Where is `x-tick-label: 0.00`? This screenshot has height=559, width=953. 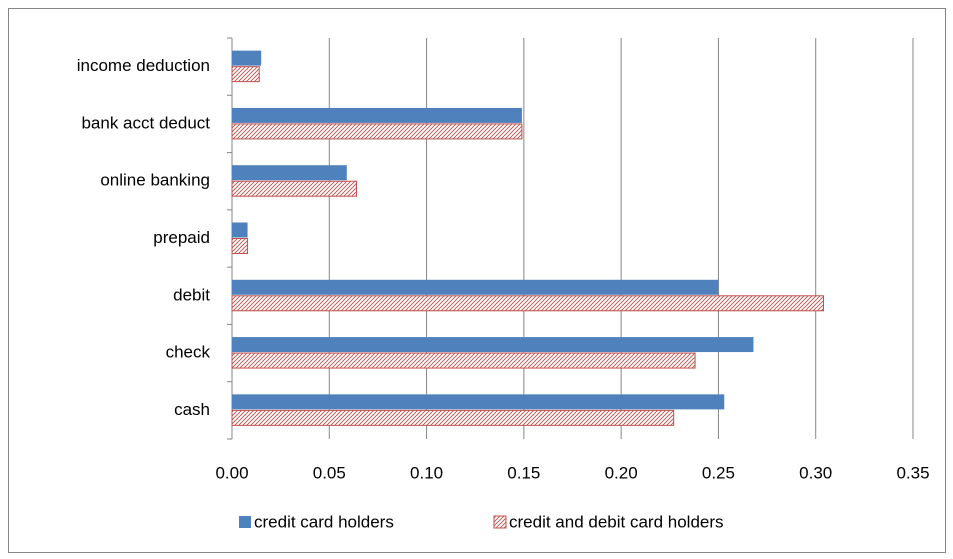 x-tick-label: 0.00 is located at coordinates (231, 472).